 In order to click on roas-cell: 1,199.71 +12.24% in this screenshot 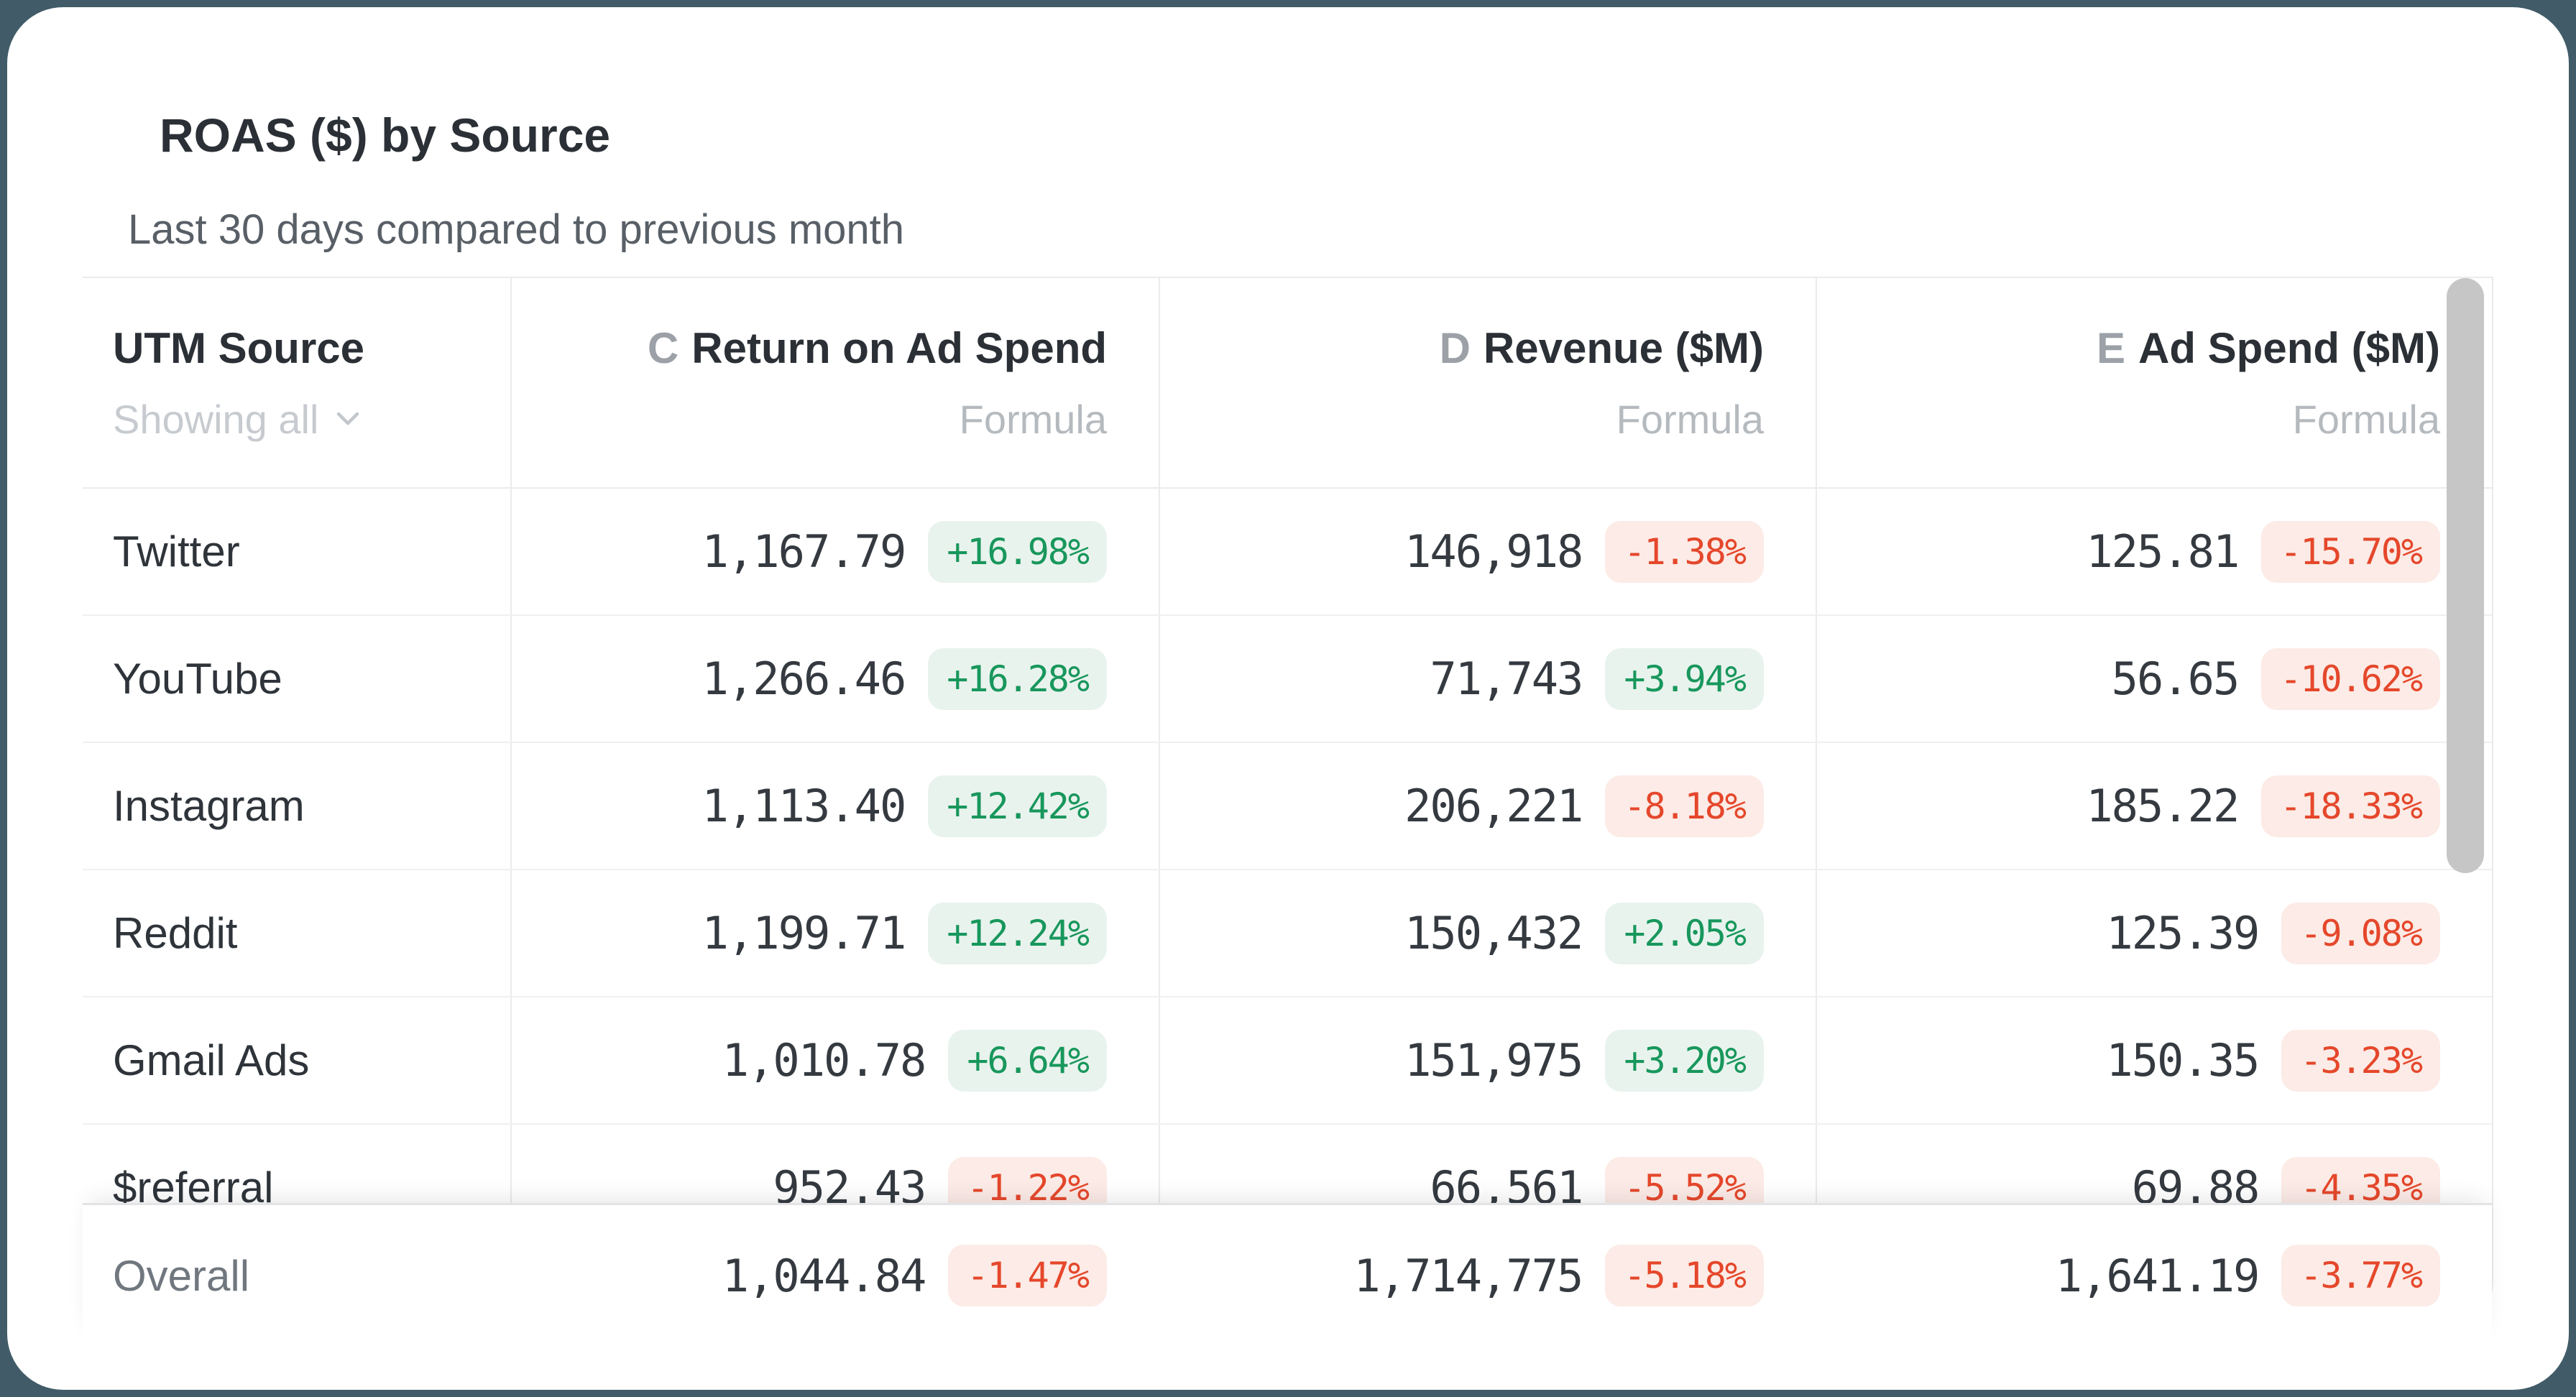, I will do `click(834, 933)`.